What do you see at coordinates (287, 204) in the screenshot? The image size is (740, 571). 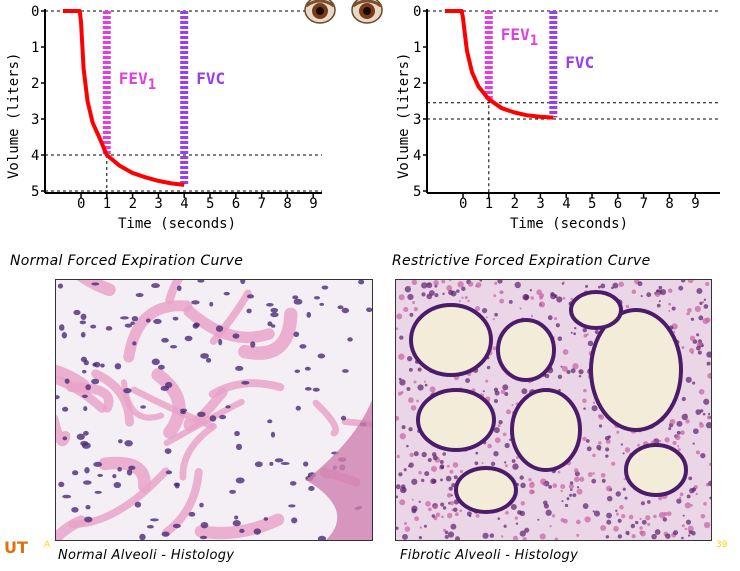 I see `x-tick-label: 8` at bounding box center [287, 204].